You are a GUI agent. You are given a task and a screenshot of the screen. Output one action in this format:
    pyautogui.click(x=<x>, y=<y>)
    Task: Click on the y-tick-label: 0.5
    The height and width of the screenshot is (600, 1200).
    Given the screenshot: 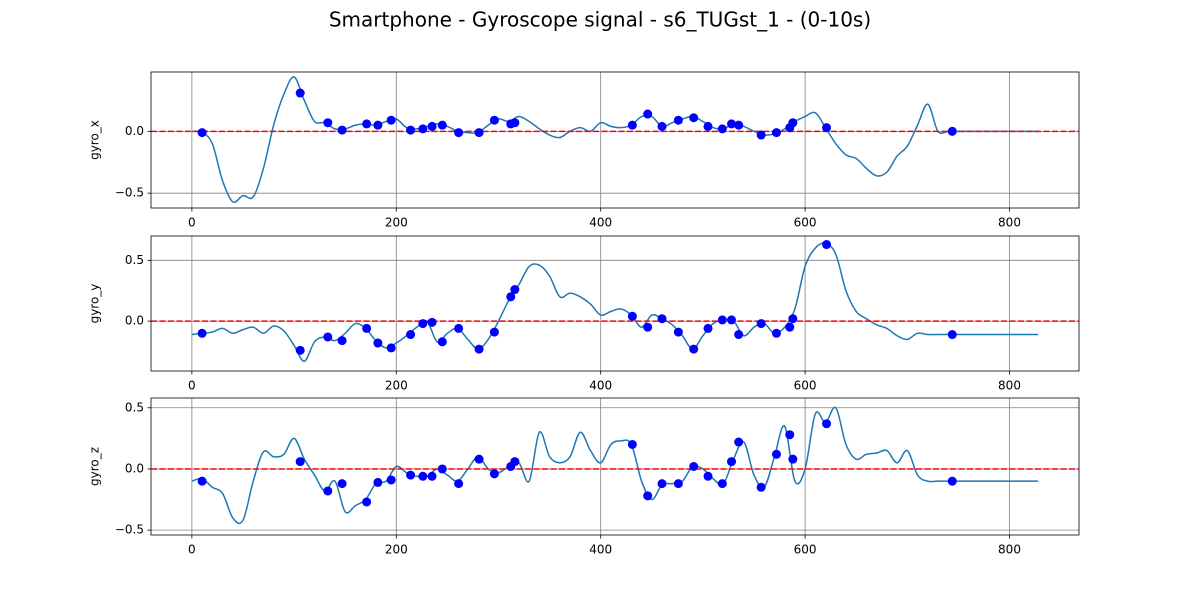 What is the action you would take?
    pyautogui.click(x=134, y=407)
    